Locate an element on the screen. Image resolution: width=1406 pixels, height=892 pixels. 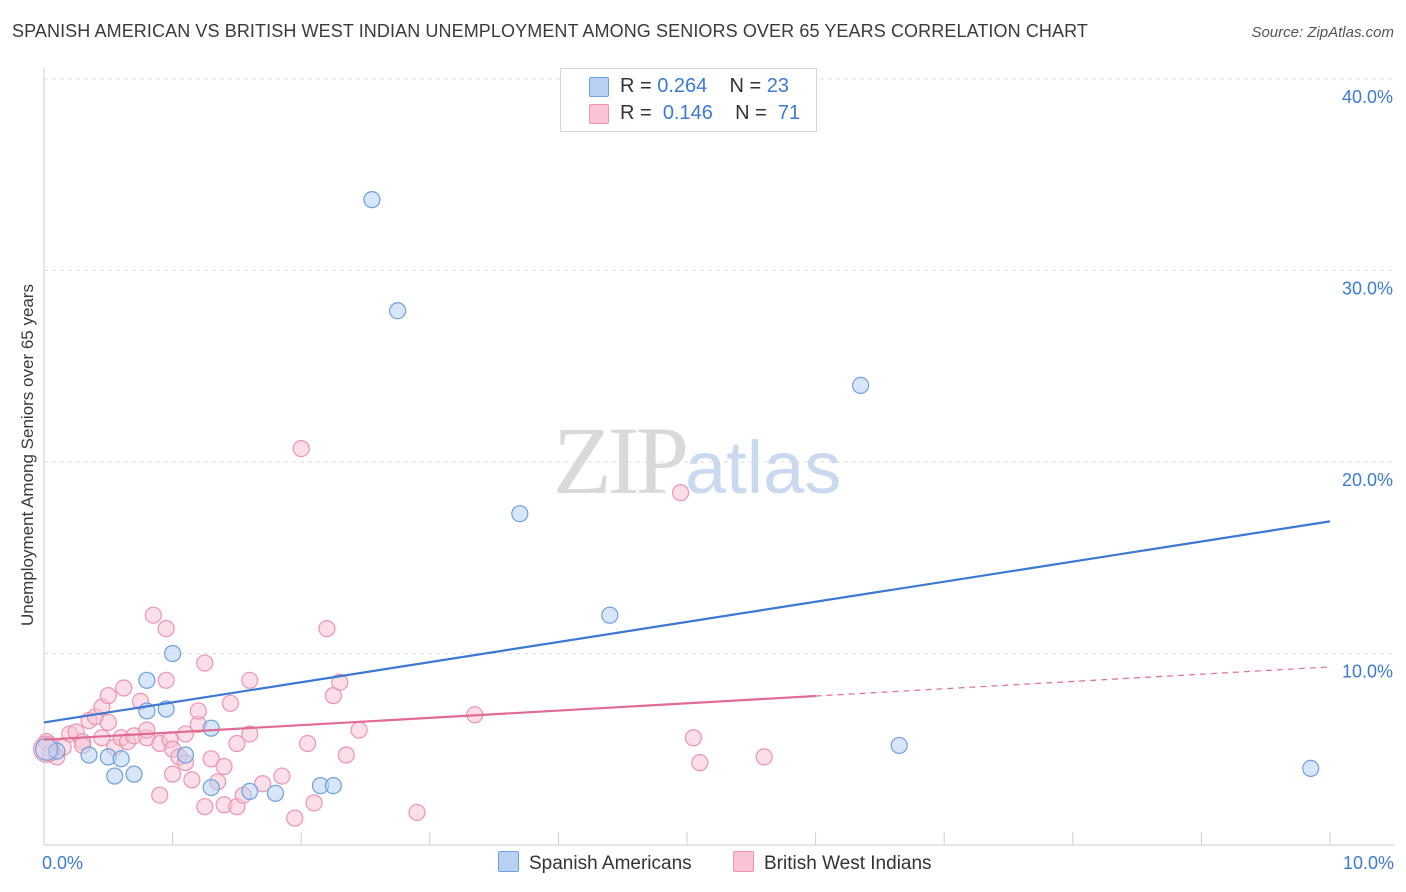
legend-r-value: 0.146 is located at coordinates (687, 113).